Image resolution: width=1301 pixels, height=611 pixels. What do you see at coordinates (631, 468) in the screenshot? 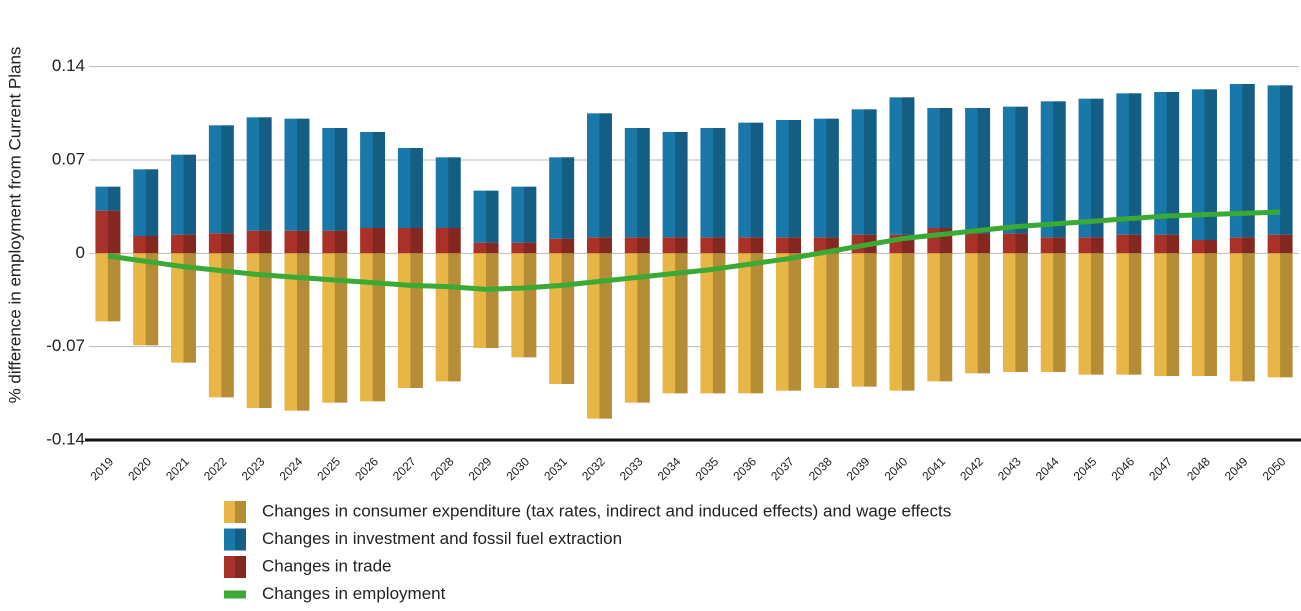
I see `x-tick-label: 2033` at bounding box center [631, 468].